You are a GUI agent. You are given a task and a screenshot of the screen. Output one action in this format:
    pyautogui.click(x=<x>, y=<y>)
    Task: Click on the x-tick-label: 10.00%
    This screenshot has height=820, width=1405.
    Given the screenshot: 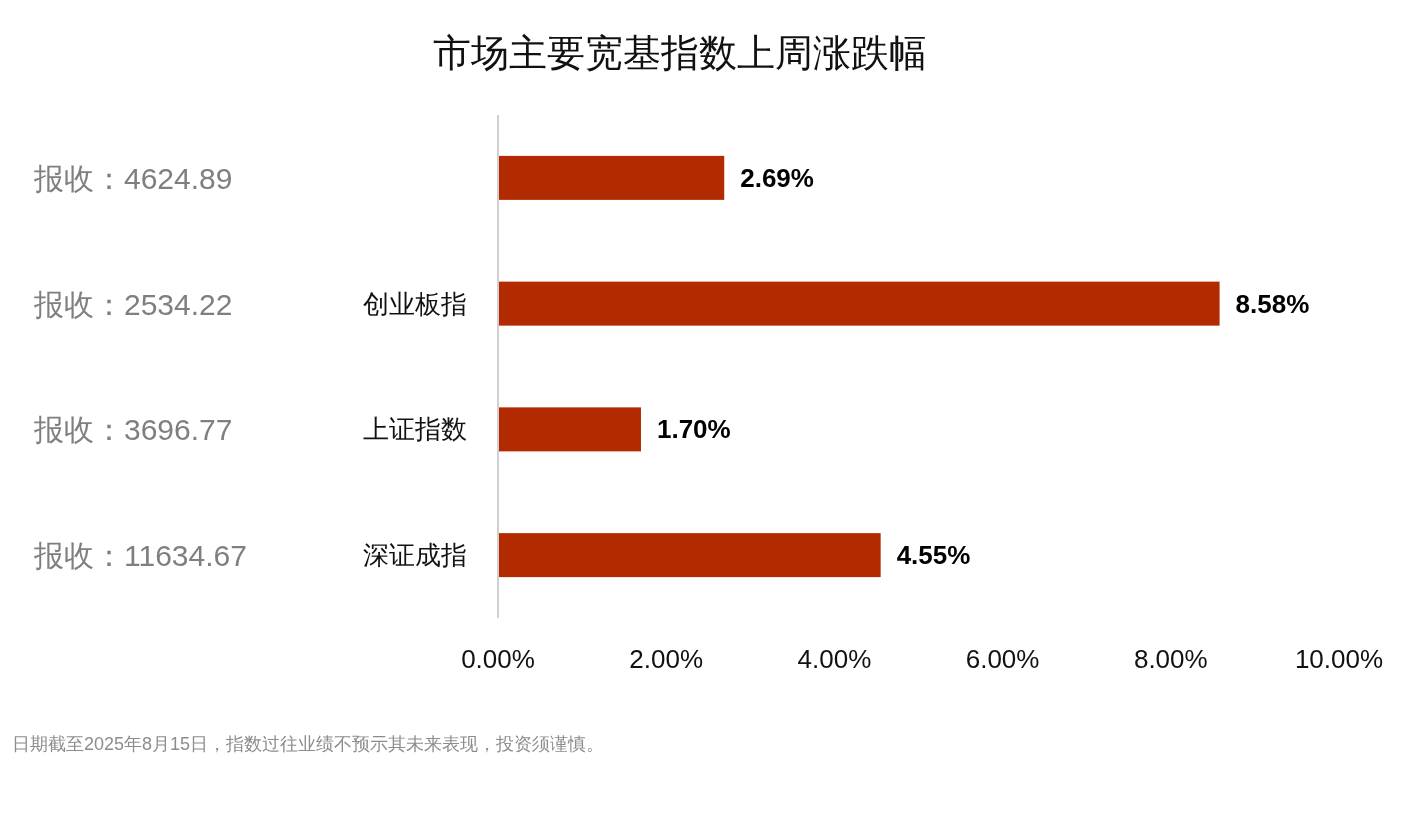 What is the action you would take?
    pyautogui.click(x=1339, y=659)
    